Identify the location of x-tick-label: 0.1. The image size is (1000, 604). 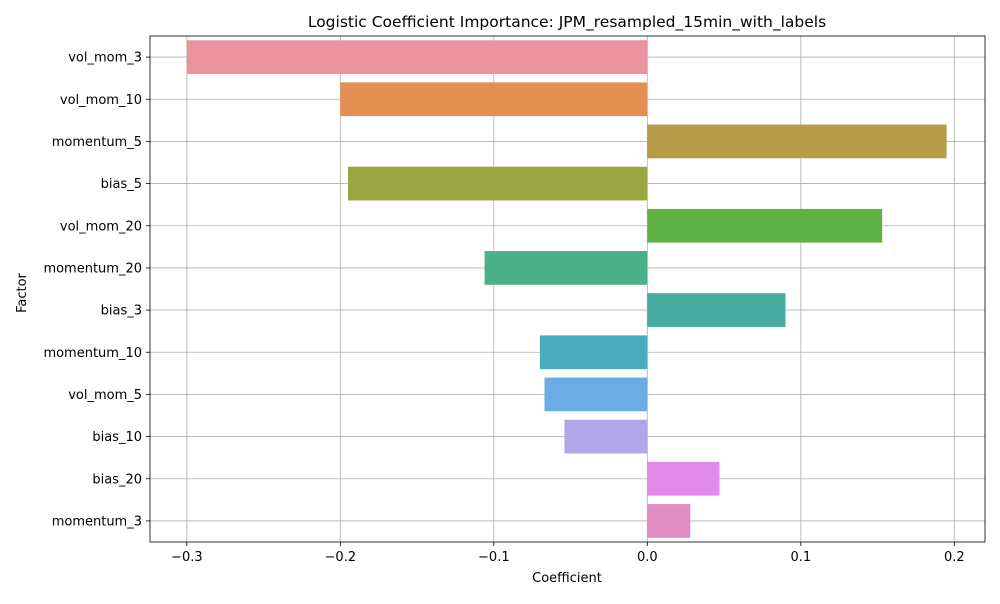
(800, 557).